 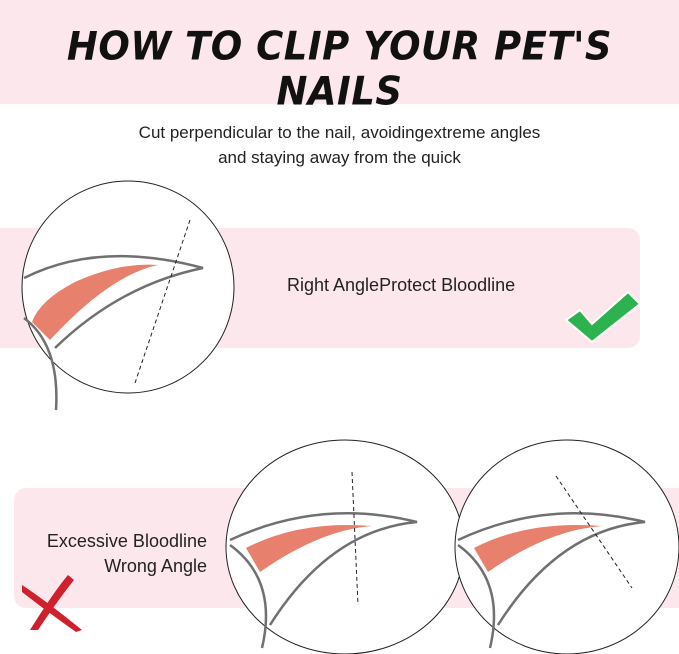 What do you see at coordinates (401, 285) in the screenshot?
I see `correct-label: Right AngleProtect Bloodline` at bounding box center [401, 285].